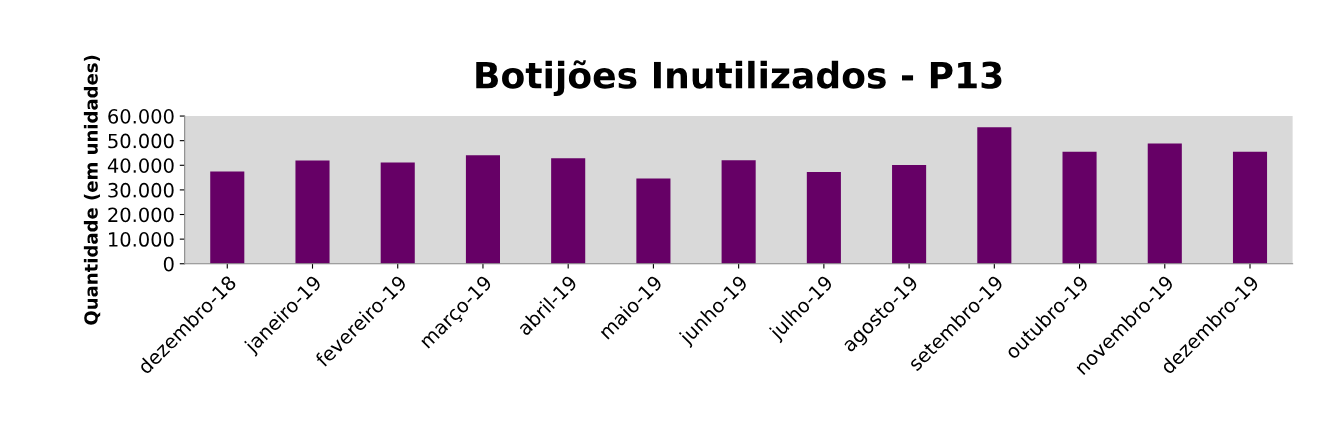 The width and height of the screenshot is (1319, 422). What do you see at coordinates (141, 141) in the screenshot?
I see `y-tick-label: 50.000` at bounding box center [141, 141].